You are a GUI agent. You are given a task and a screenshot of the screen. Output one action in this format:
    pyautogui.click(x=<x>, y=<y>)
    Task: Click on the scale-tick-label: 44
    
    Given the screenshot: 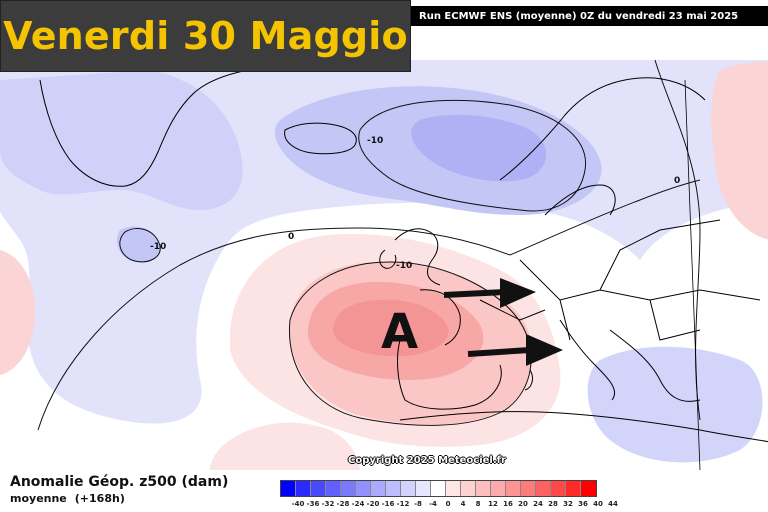 What is the action you would take?
    pyautogui.click(x=613, y=504)
    